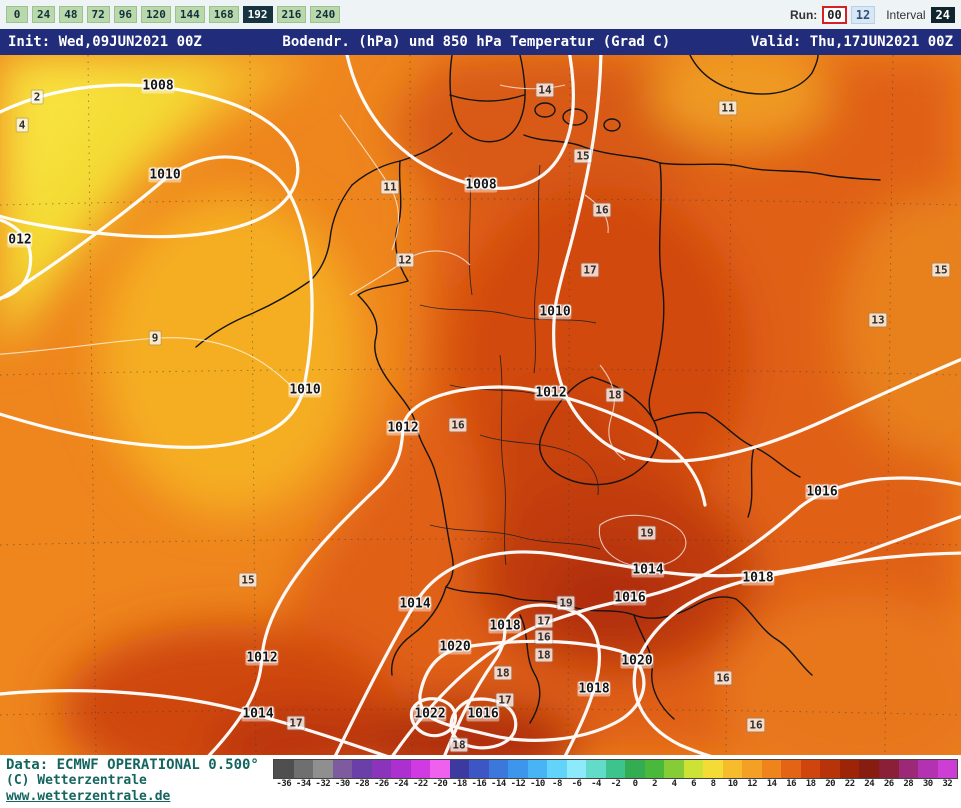 The width and height of the screenshot is (961, 808). I want to click on forecast-hour-list: 0 24 48 72 96 120 144 168 192 216 240, so click(173, 14).